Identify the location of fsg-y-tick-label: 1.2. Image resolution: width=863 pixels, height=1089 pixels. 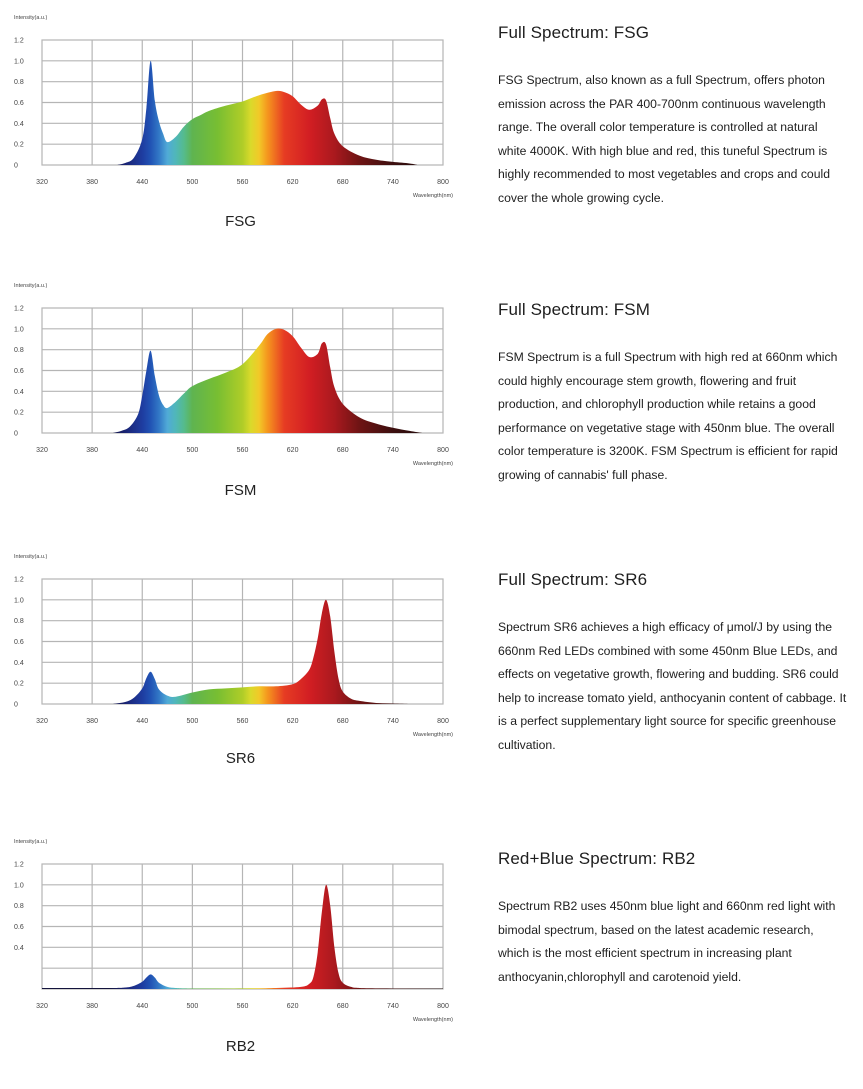
(19, 41).